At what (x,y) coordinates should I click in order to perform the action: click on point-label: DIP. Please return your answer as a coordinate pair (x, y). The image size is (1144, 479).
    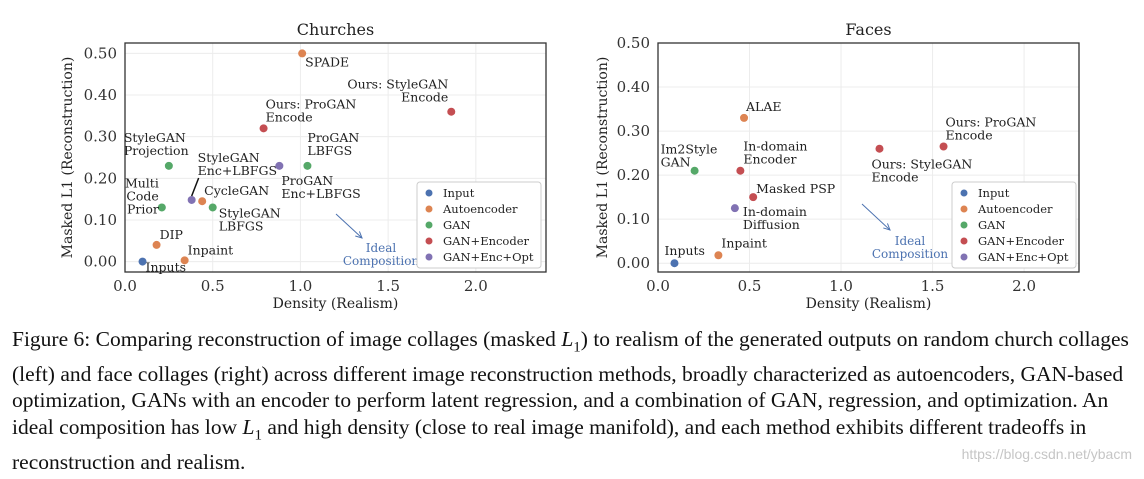
    Looking at the image, I should click on (171, 234).